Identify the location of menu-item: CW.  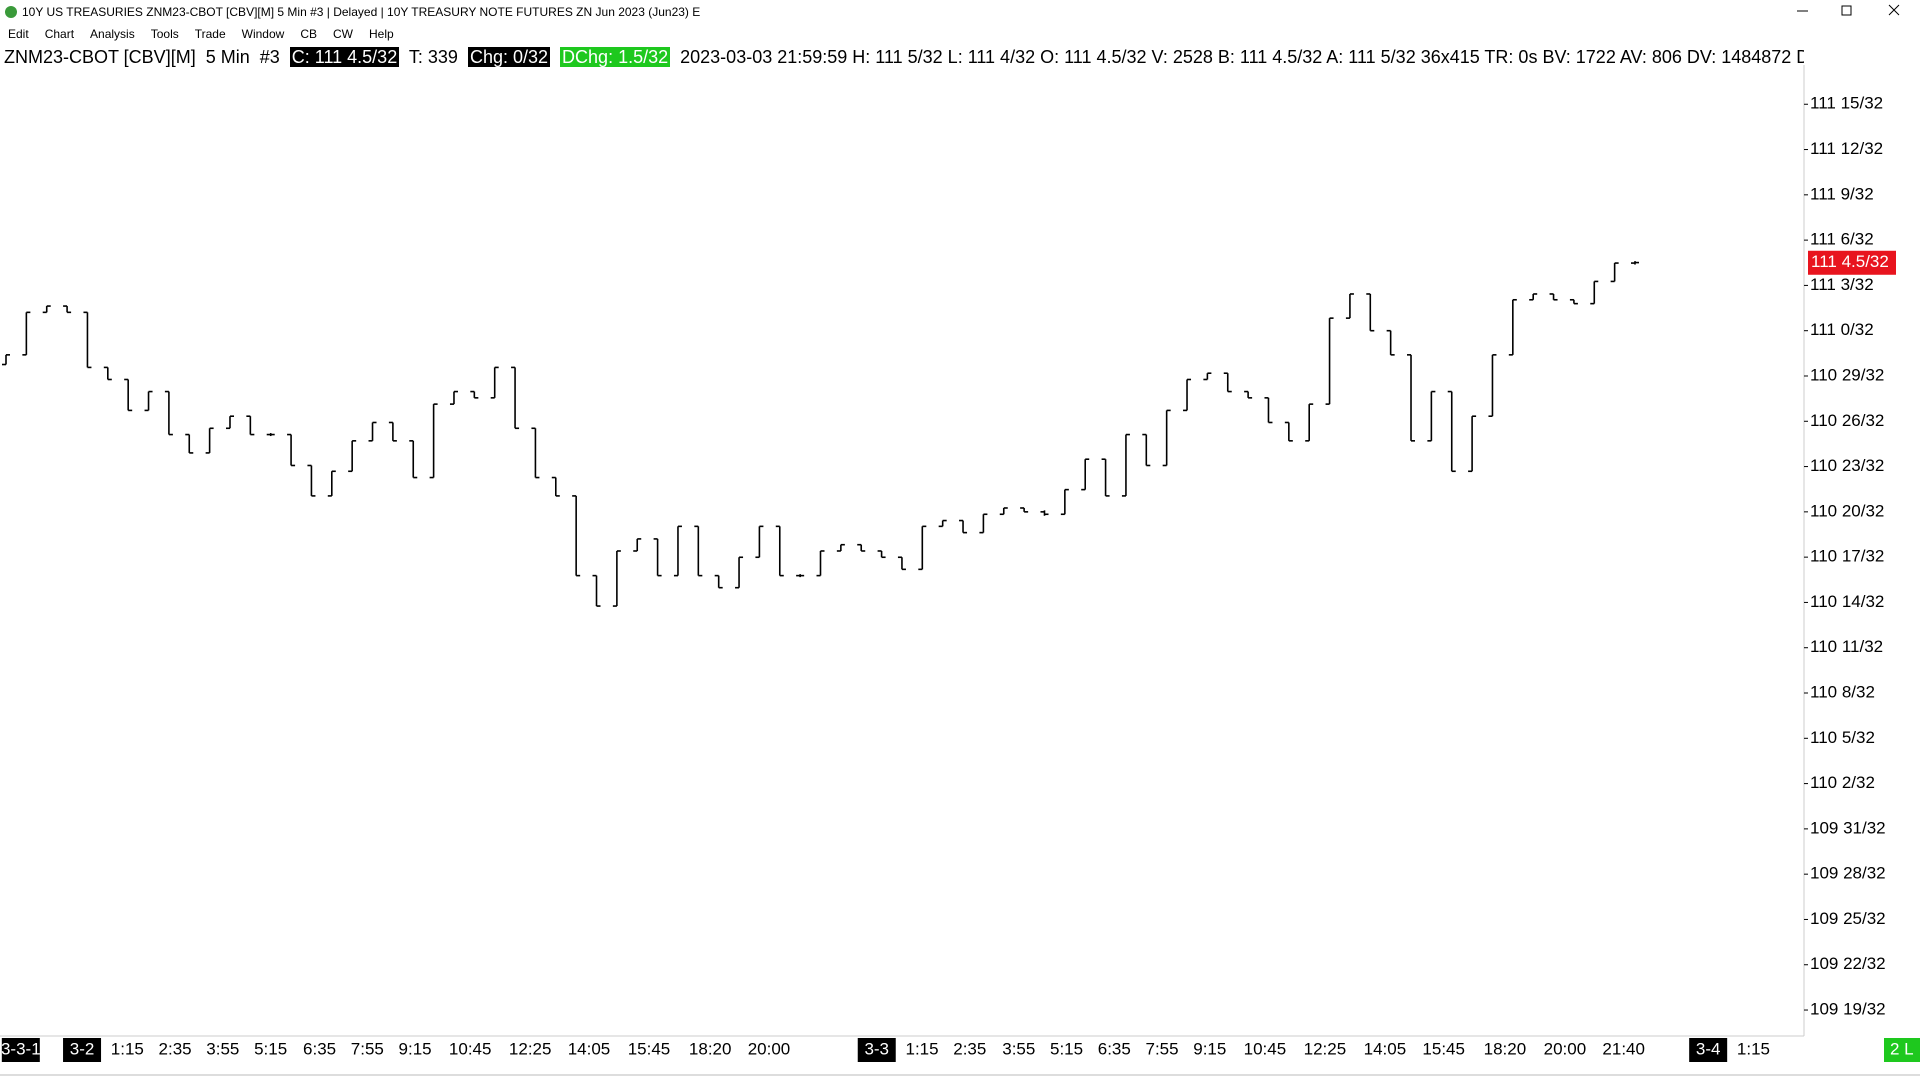
(343, 34).